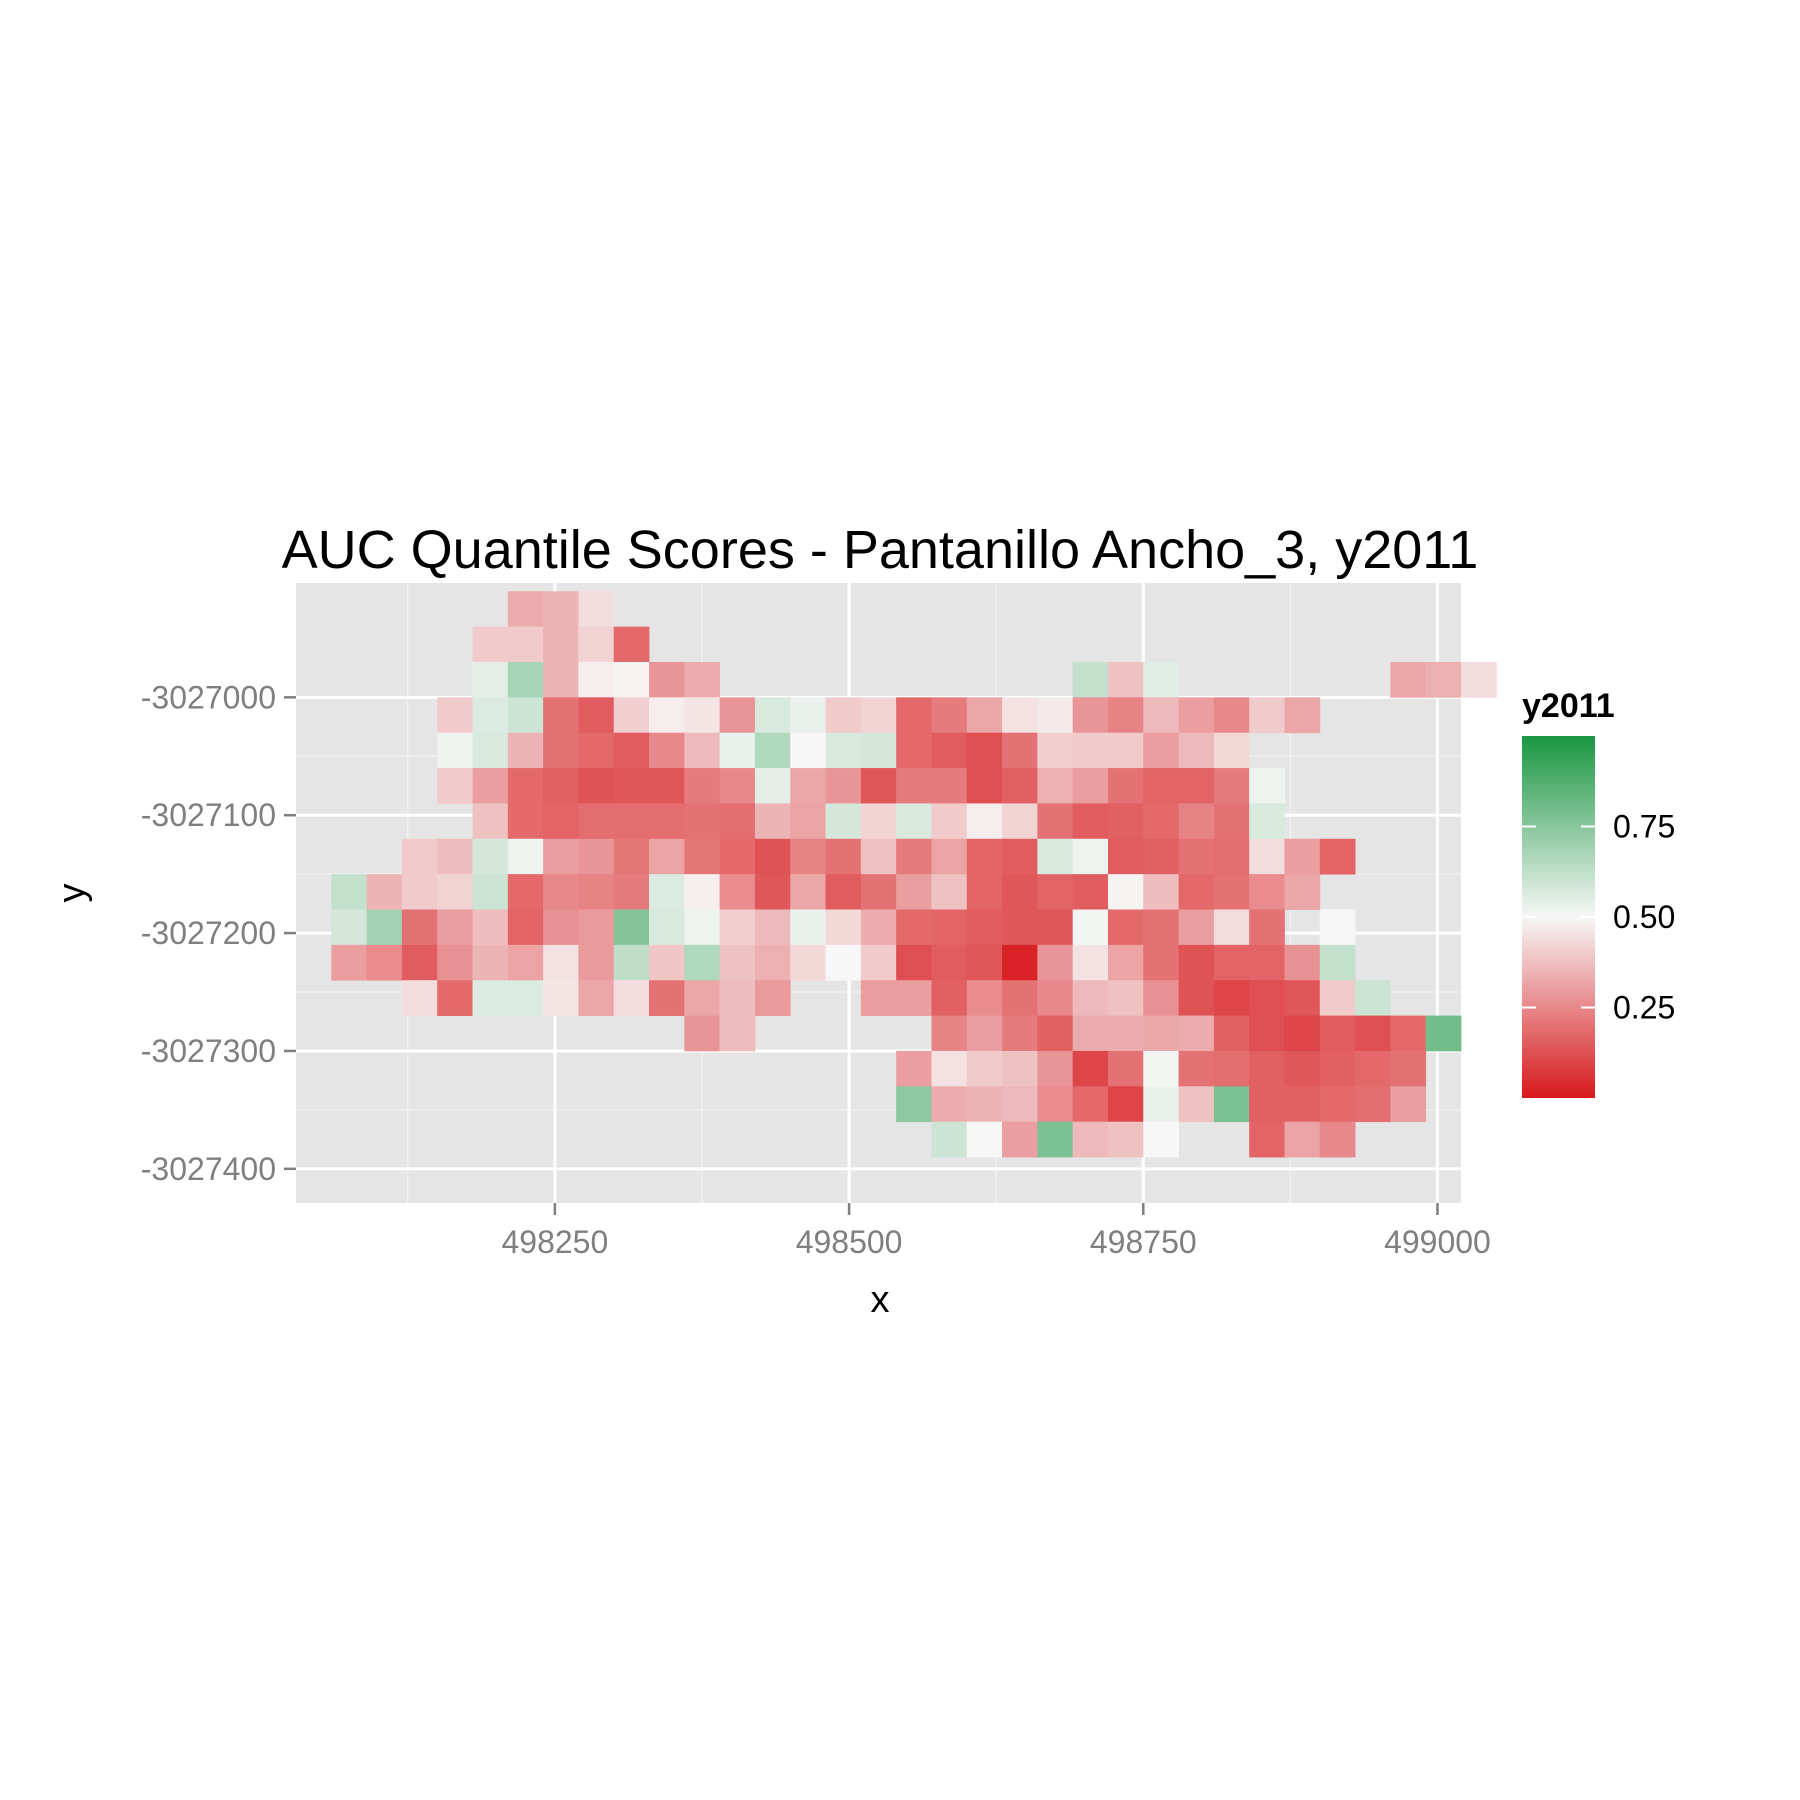  What do you see at coordinates (208, 815) in the screenshot?
I see `y-tick-label: -3027100` at bounding box center [208, 815].